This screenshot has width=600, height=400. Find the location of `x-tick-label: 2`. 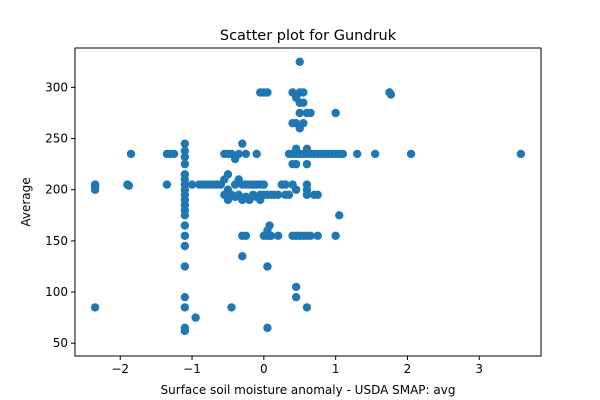

x-tick-label: 2 is located at coordinates (408, 369).